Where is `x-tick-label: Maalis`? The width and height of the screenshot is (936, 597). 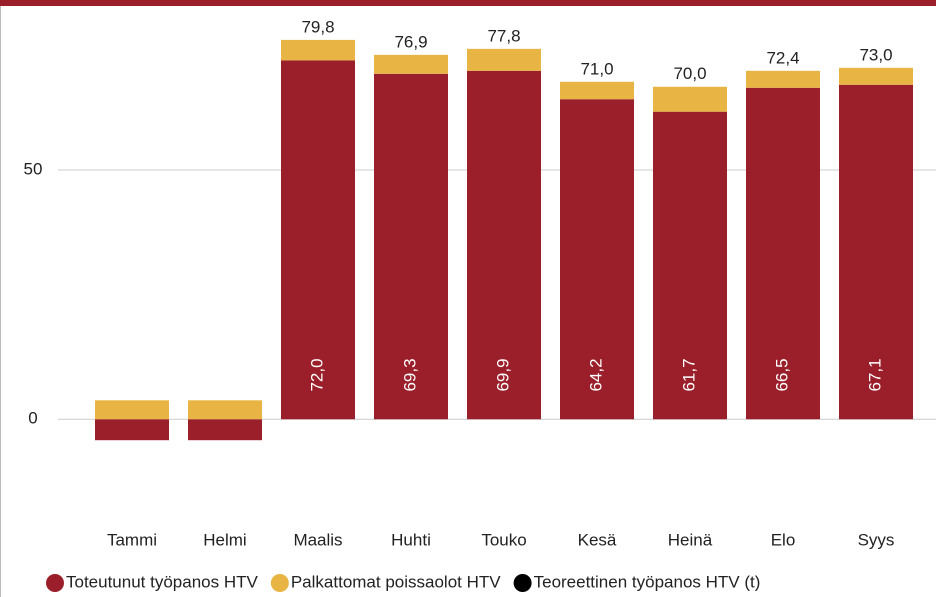
x-tick-label: Maalis is located at coordinates (317, 539).